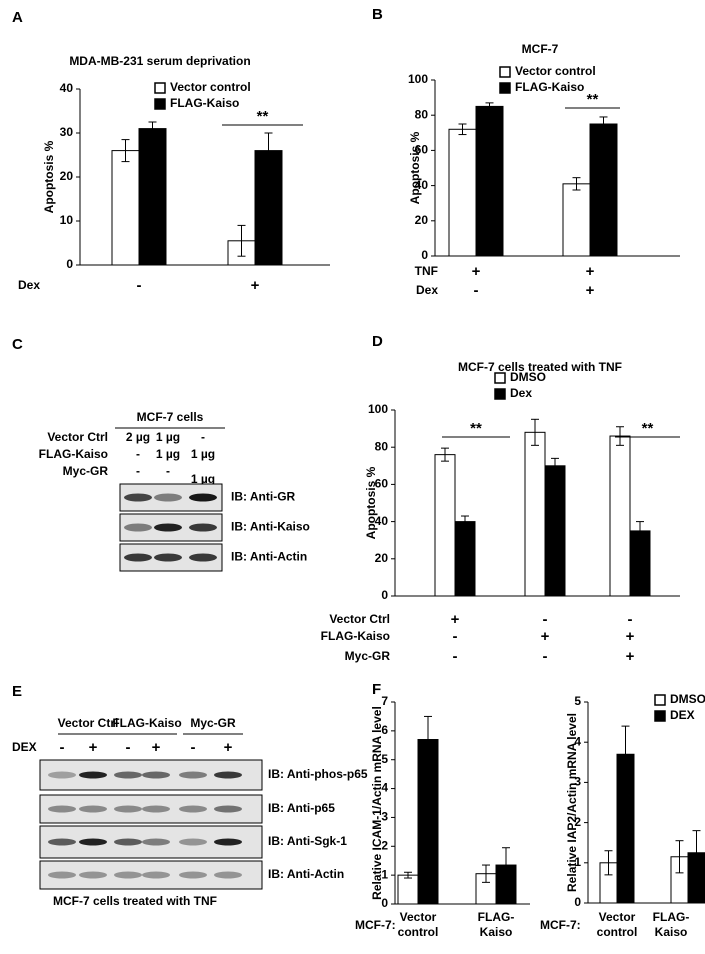 This screenshot has width=705, height=954. I want to click on legend-label: Vector control, so click(555, 71).